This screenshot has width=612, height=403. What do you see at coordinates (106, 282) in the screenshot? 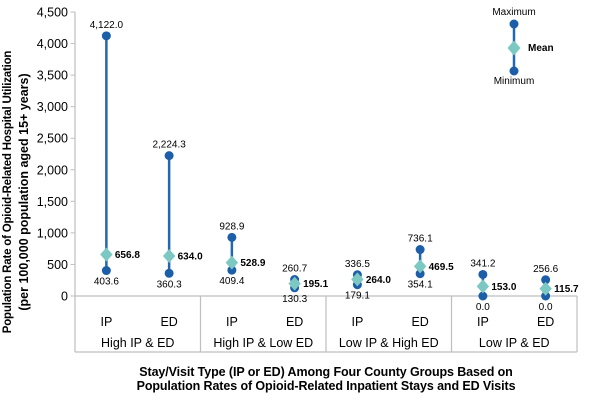
I see `min-value-label: 403.6` at bounding box center [106, 282].